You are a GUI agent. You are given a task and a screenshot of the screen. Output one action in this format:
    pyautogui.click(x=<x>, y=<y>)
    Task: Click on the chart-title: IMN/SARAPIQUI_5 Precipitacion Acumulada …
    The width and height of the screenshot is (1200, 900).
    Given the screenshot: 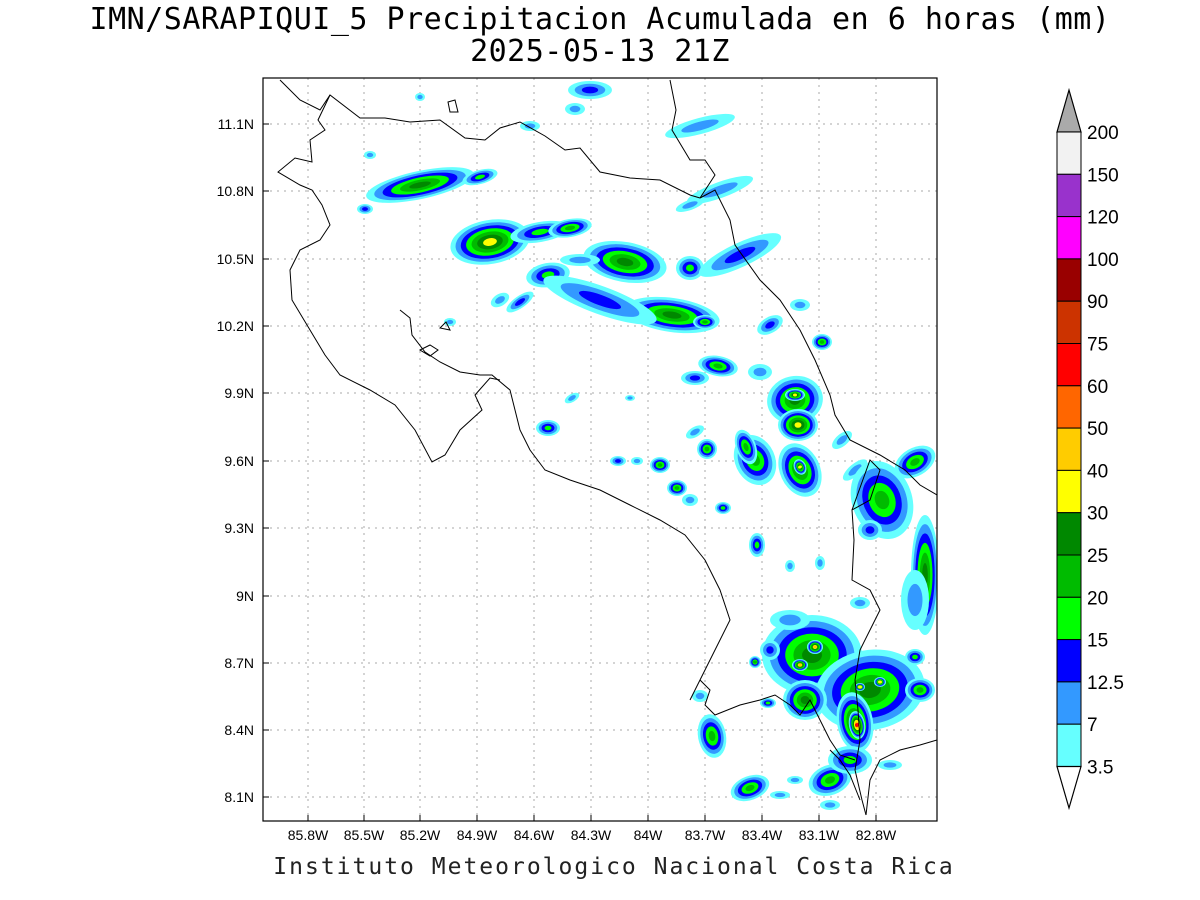 What is the action you would take?
    pyautogui.click(x=600, y=19)
    